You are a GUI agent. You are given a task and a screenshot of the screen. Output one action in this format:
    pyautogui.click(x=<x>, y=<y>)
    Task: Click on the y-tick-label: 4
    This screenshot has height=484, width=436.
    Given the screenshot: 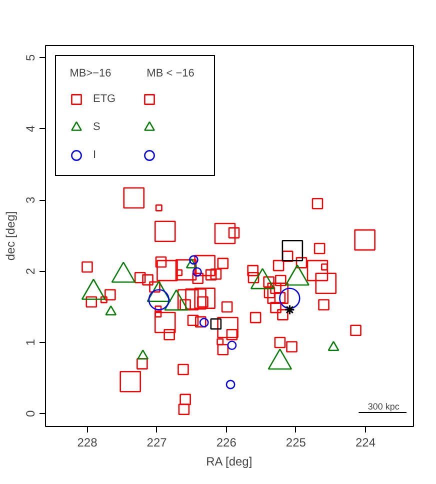 What is the action you would take?
    pyautogui.click(x=31, y=128)
    